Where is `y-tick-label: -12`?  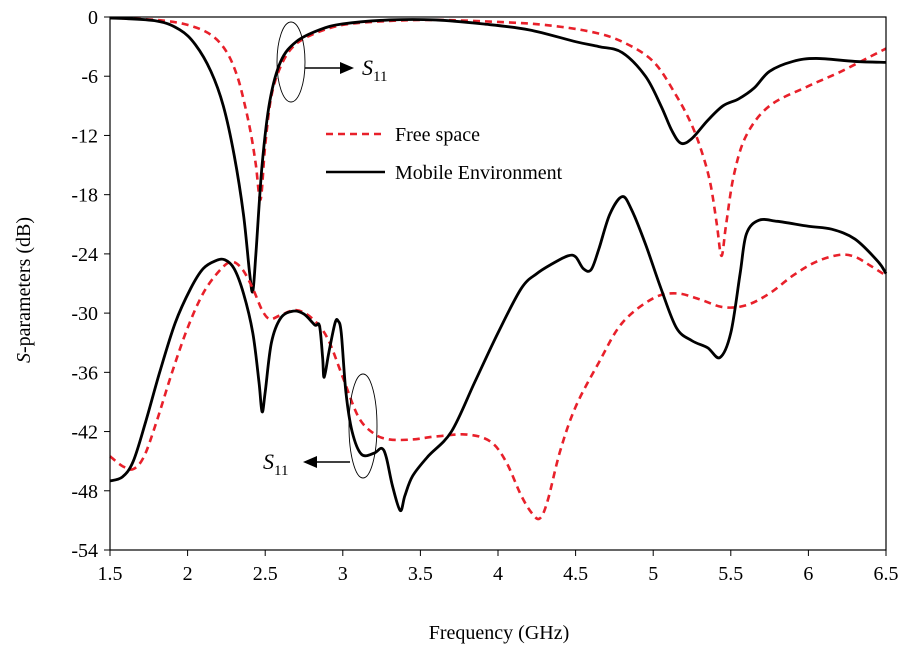
y-tick-label: -12 is located at coordinates (84, 136).